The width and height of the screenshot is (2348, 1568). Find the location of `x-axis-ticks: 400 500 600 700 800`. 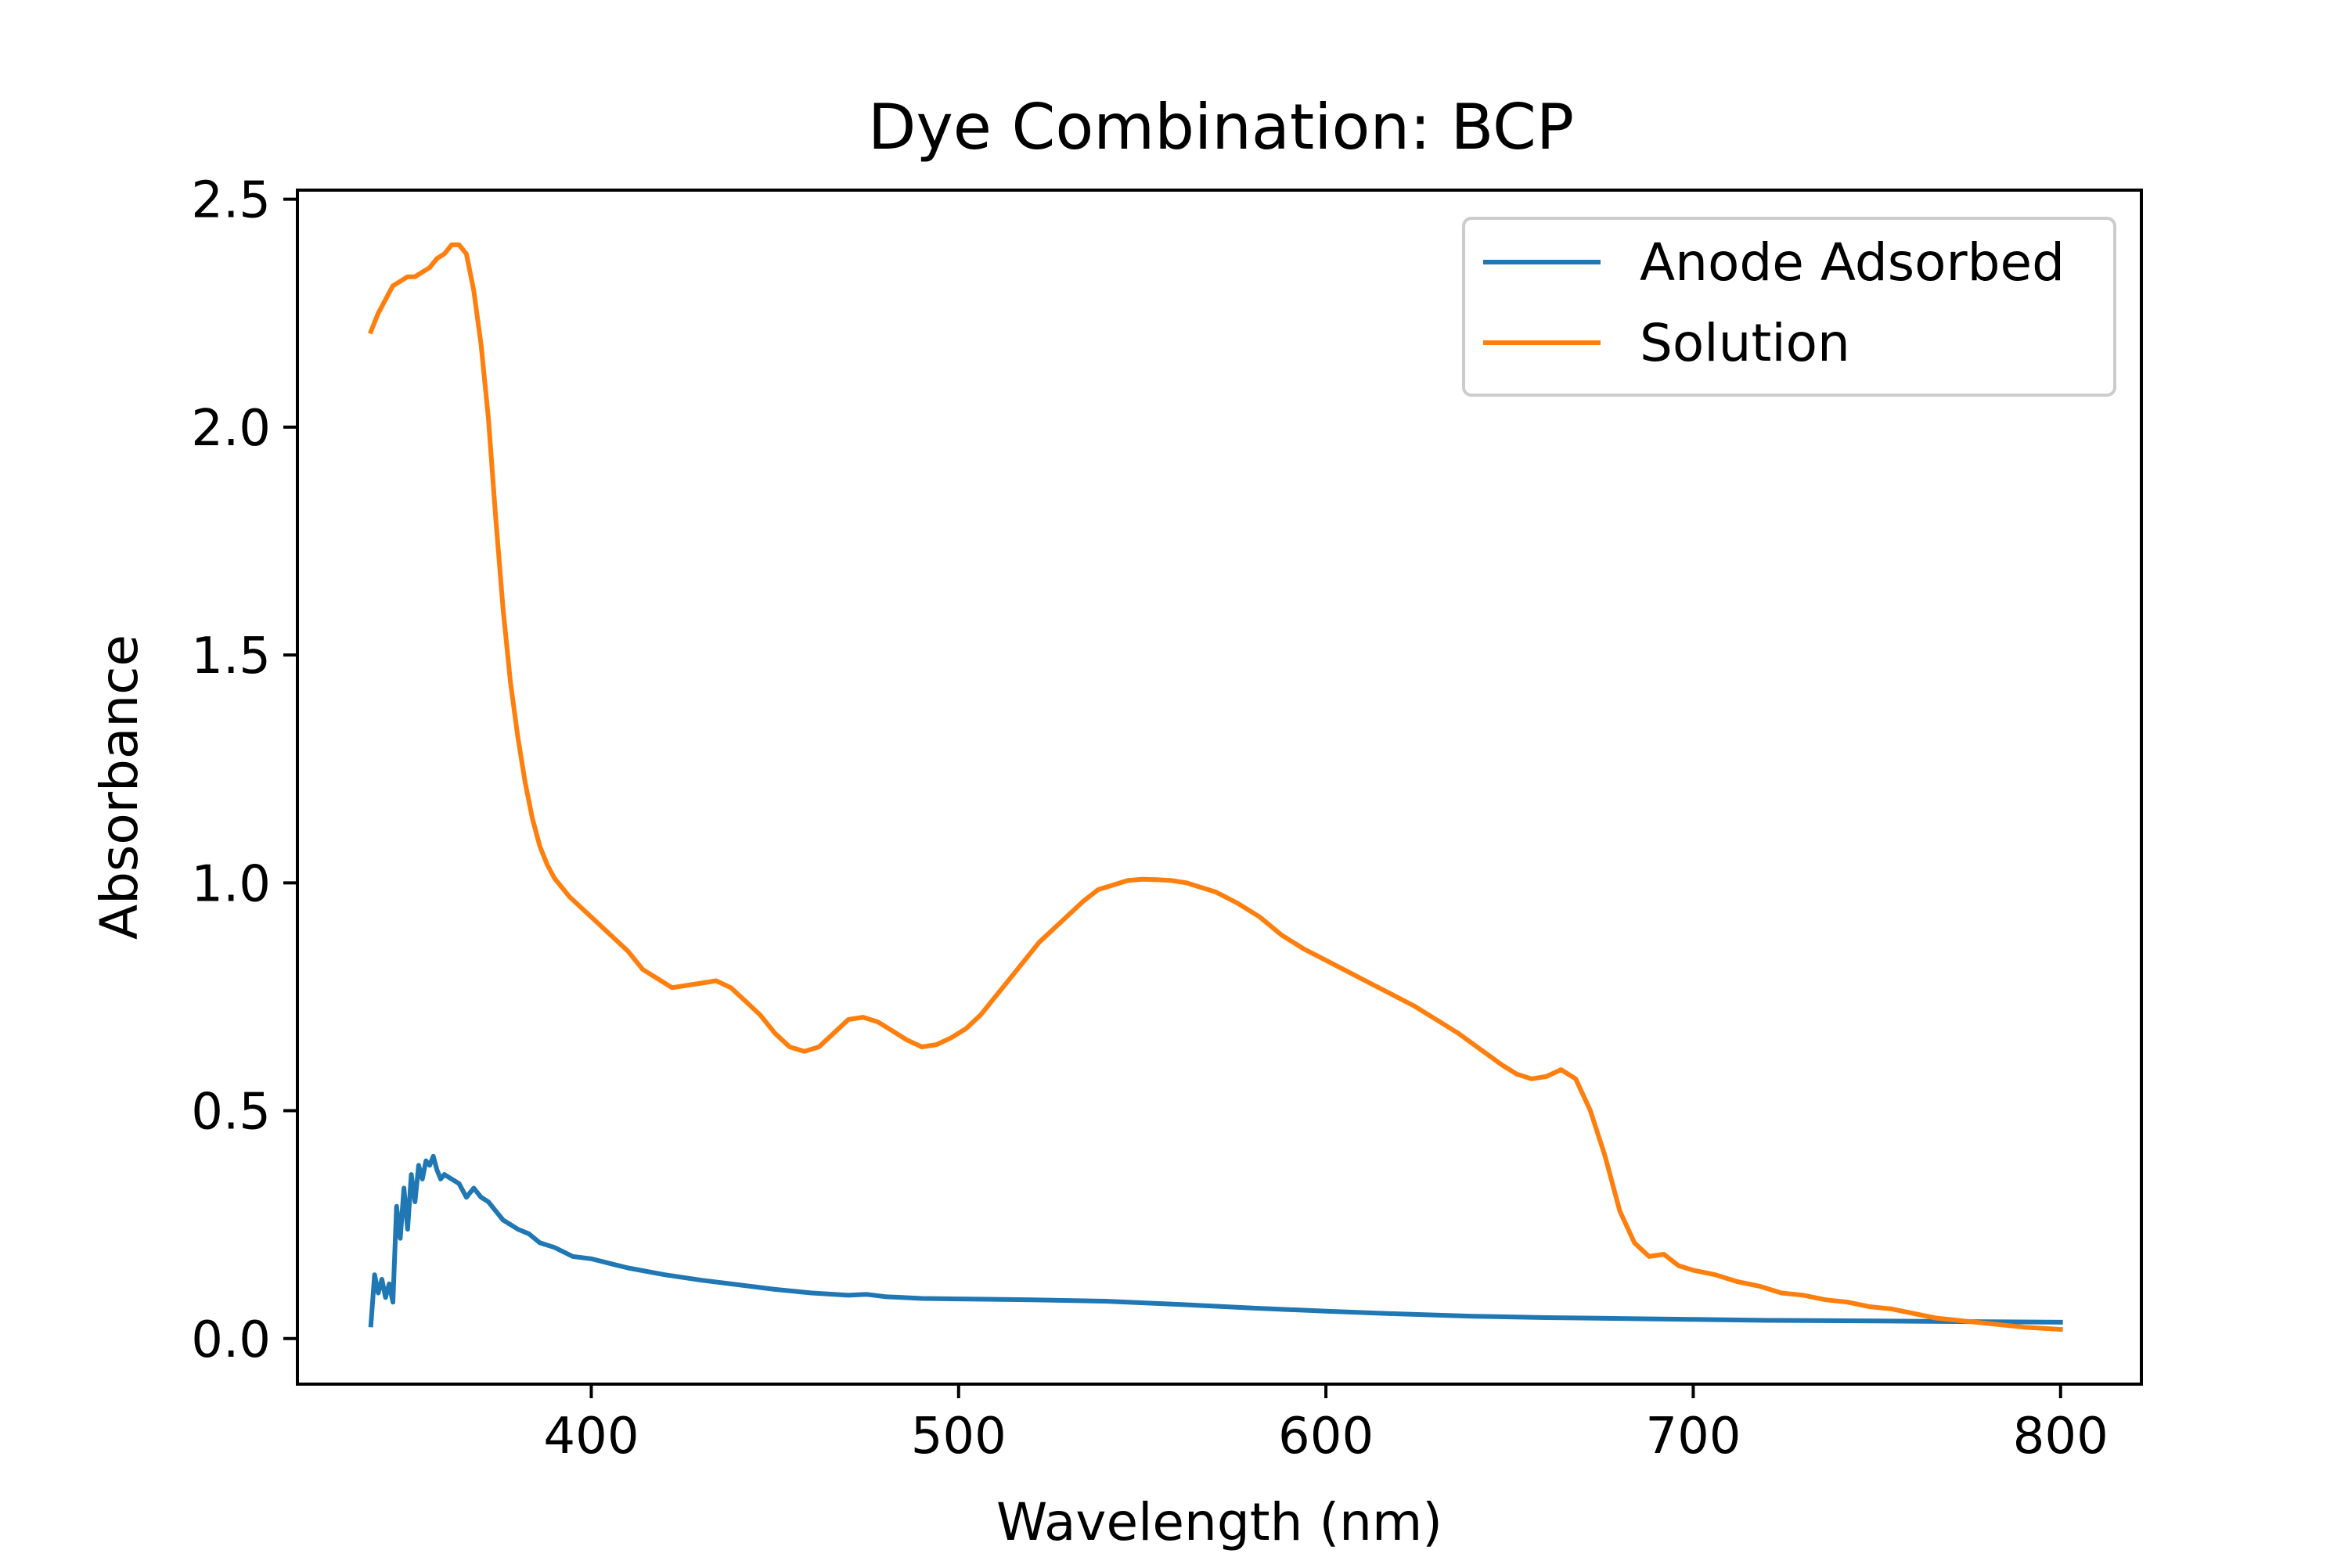

x-axis-ticks: 400 500 600 700 800 is located at coordinates (1326, 1425).